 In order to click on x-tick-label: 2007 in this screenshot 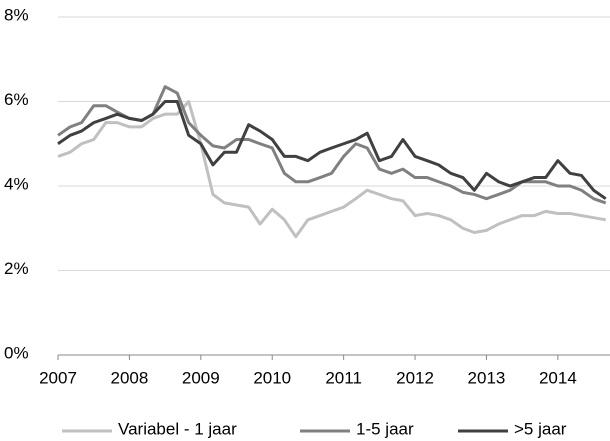, I will do `click(58, 377)`.